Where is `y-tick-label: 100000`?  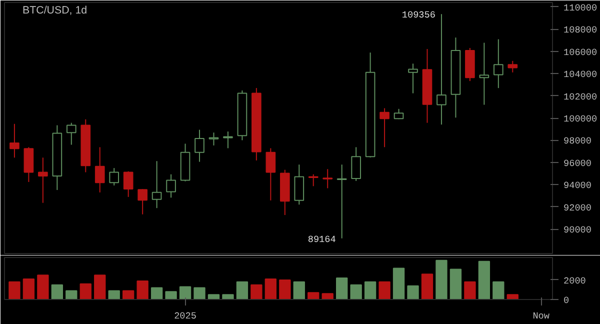 y-tick-label: 100000 is located at coordinates (581, 119).